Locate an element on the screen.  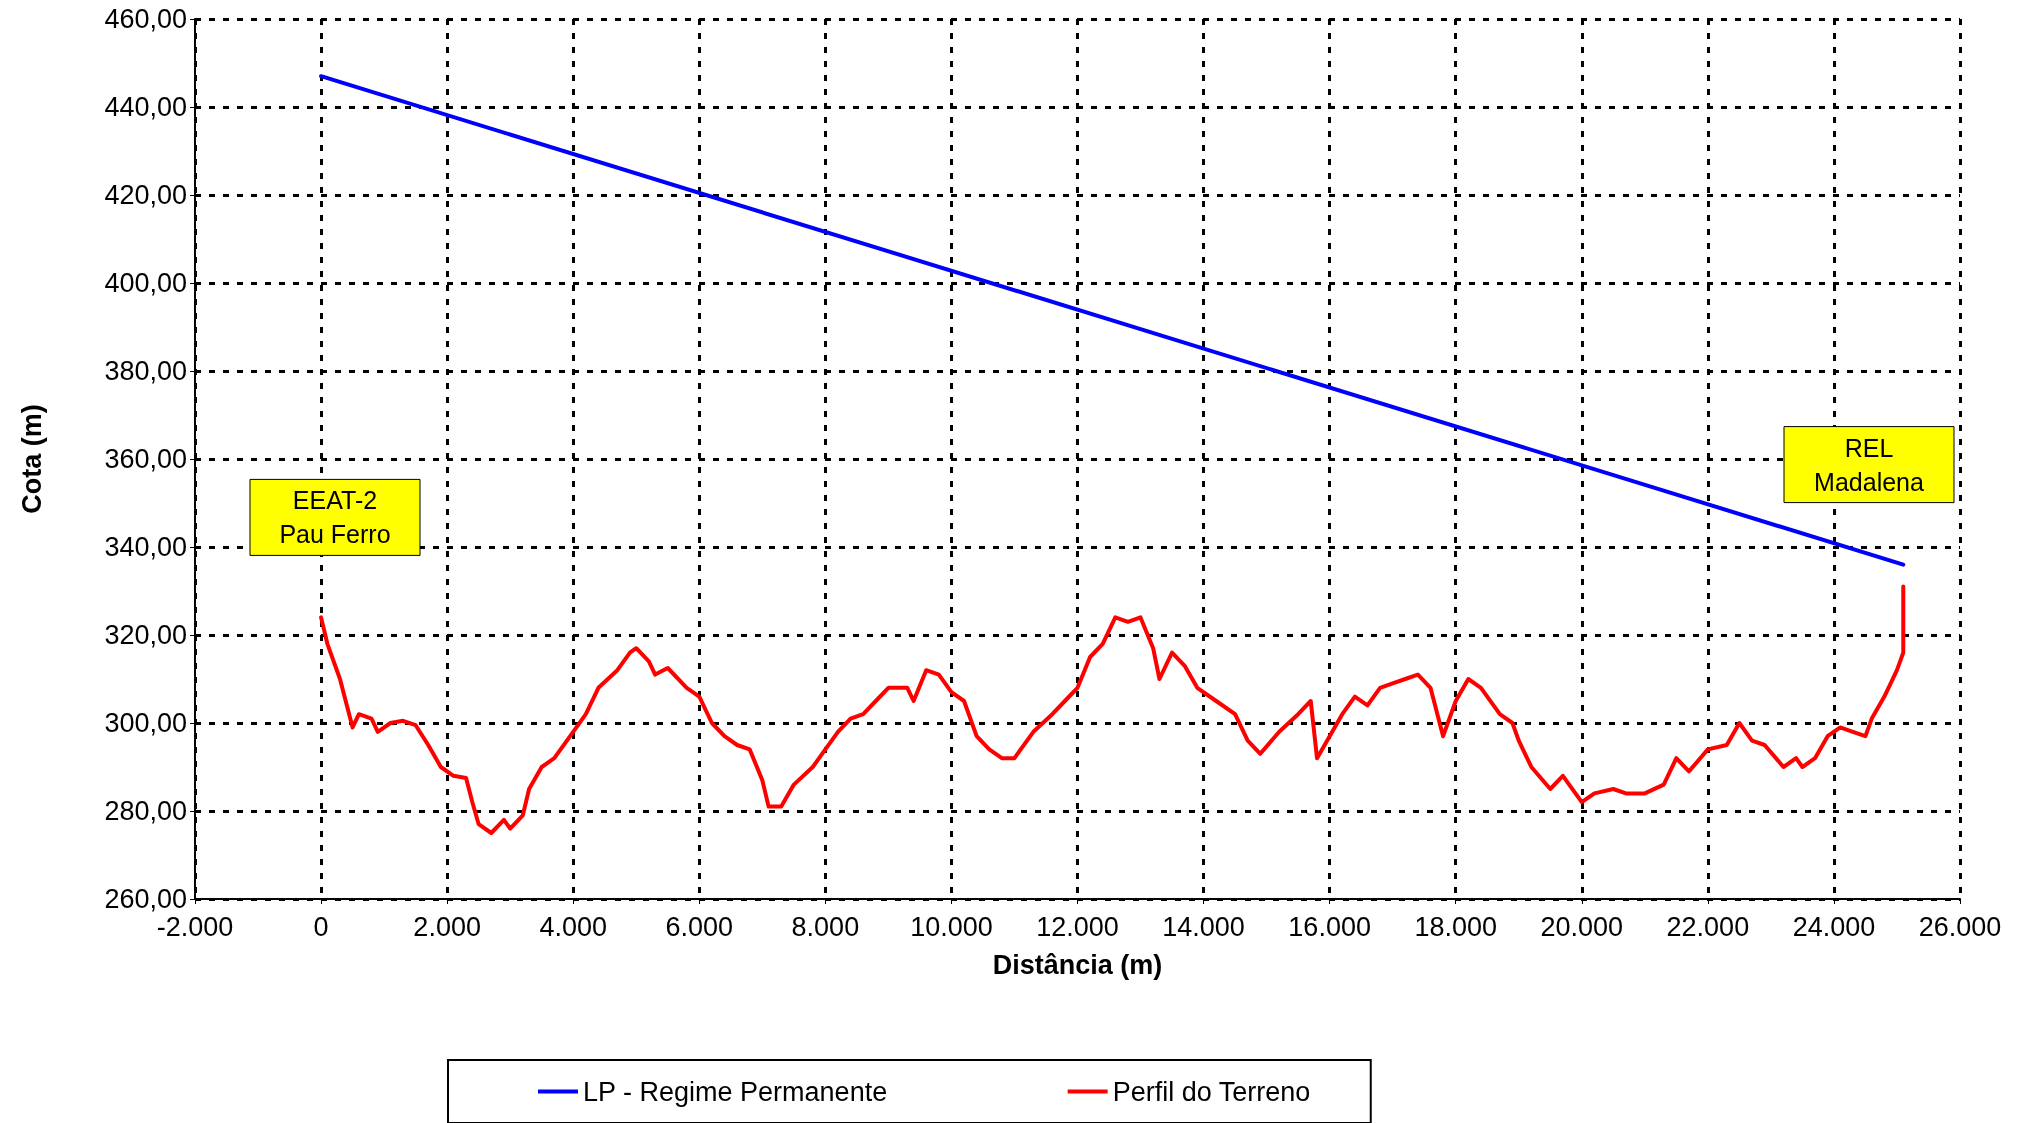
y-tick-label: 400,00 is located at coordinates (145, 283).